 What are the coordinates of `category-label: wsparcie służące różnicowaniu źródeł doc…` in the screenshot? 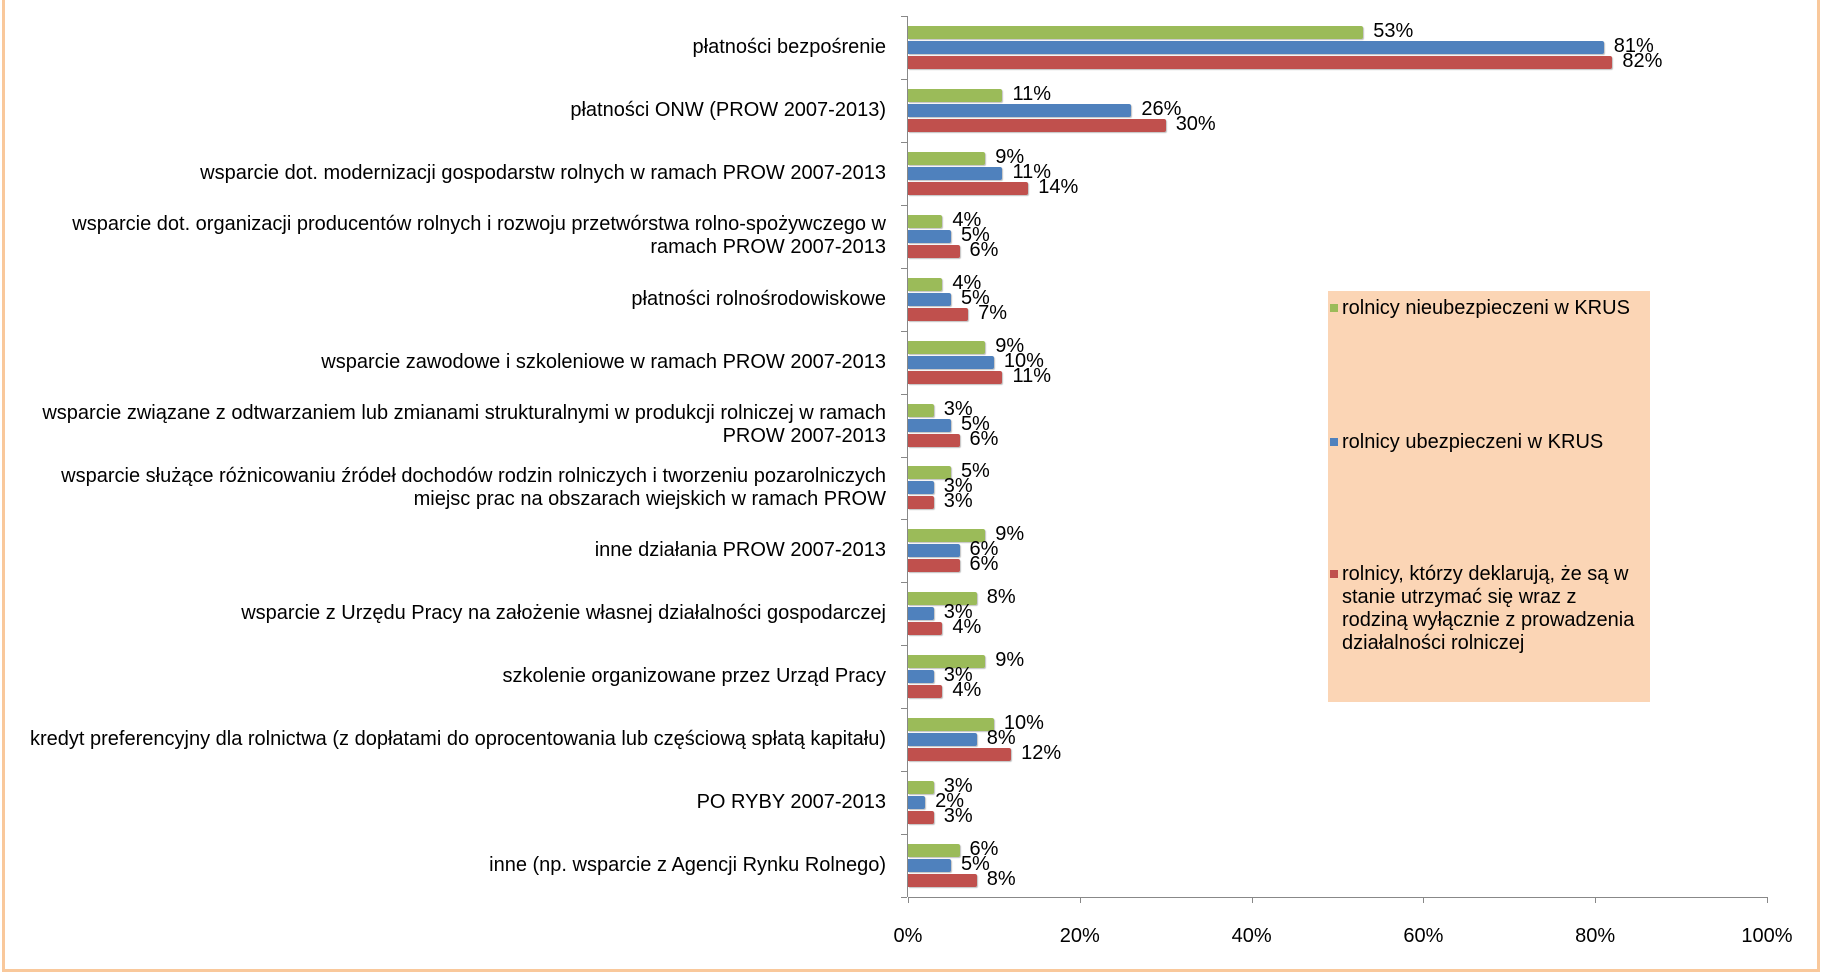 It's located at (473, 487).